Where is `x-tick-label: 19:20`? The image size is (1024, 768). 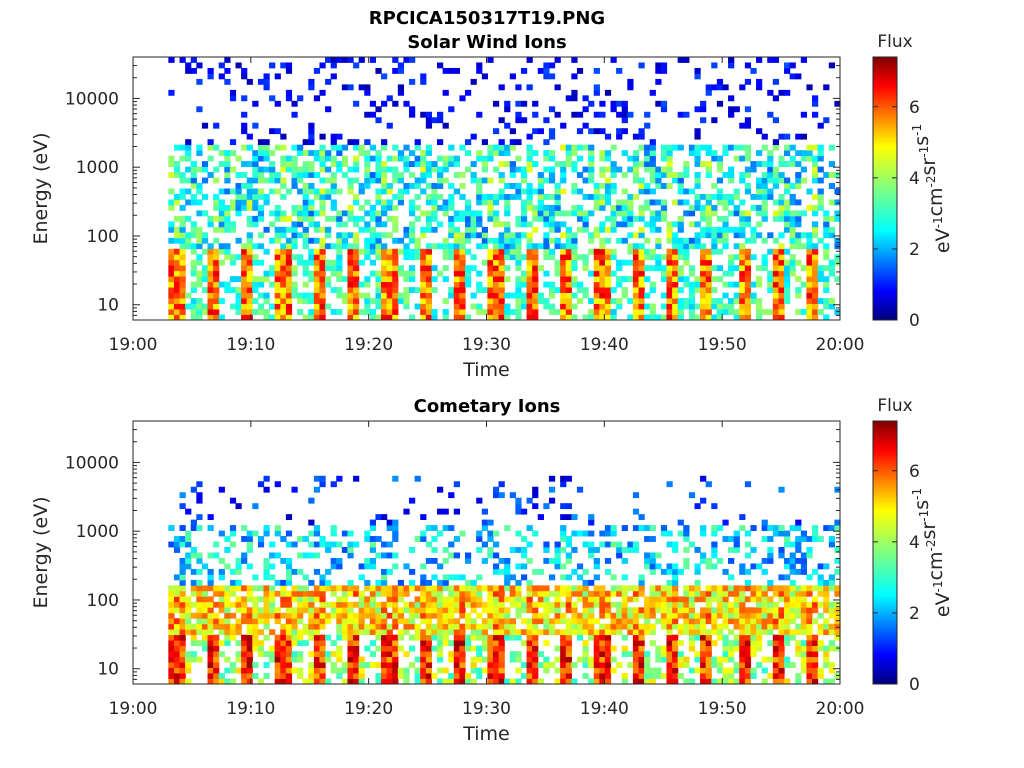 x-tick-label: 19:20 is located at coordinates (368, 709).